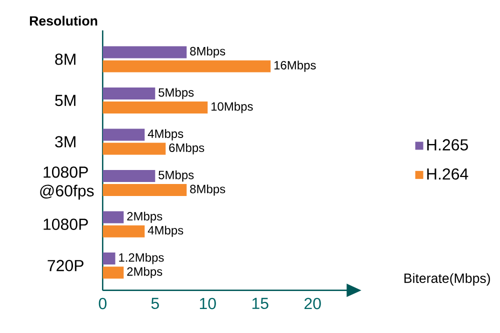  I want to click on x-tick-label: 5, so click(155, 304).